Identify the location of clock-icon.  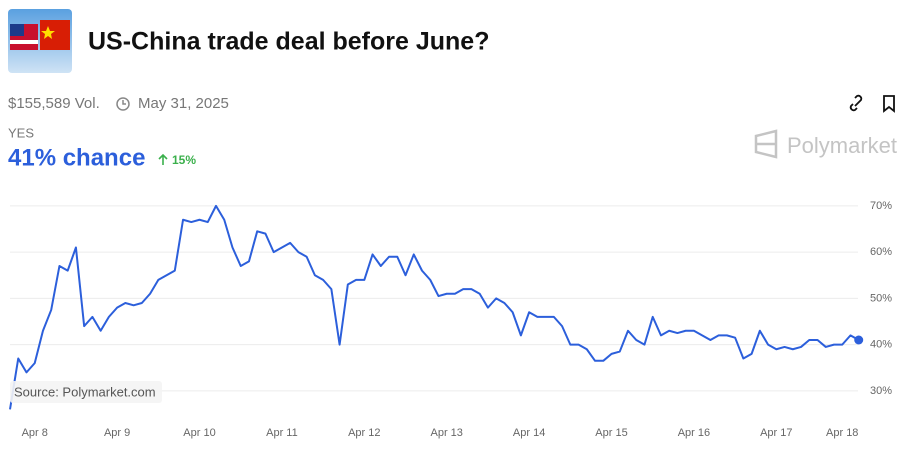
(123, 104).